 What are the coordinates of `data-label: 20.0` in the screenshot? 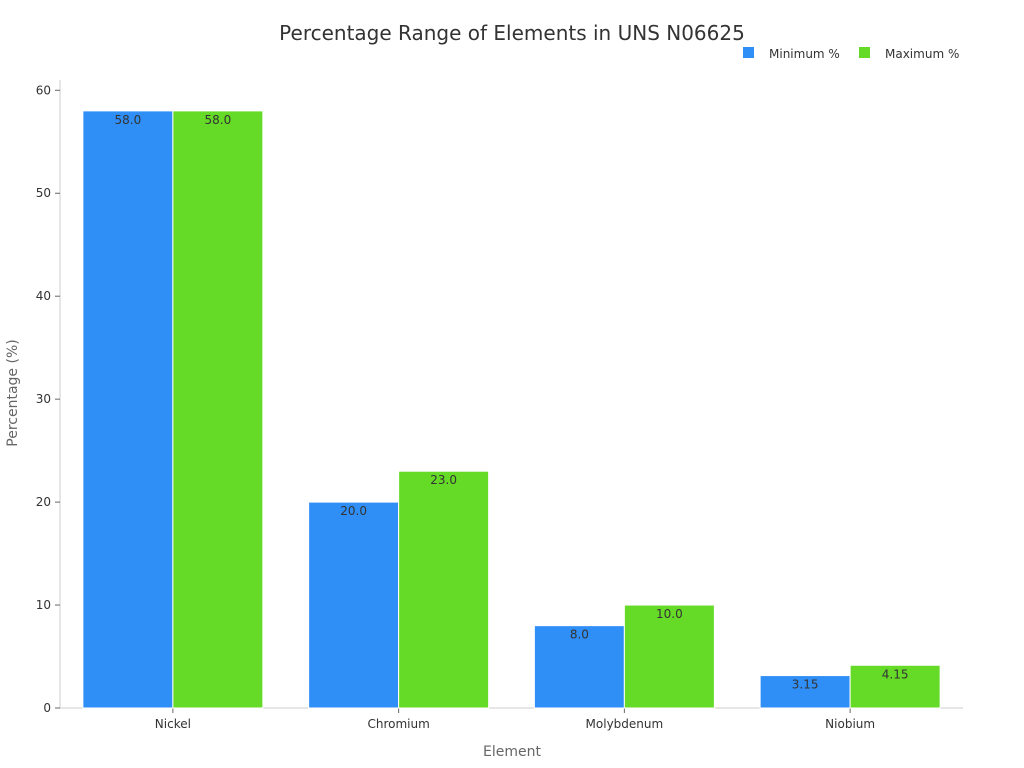 It's located at (353, 511).